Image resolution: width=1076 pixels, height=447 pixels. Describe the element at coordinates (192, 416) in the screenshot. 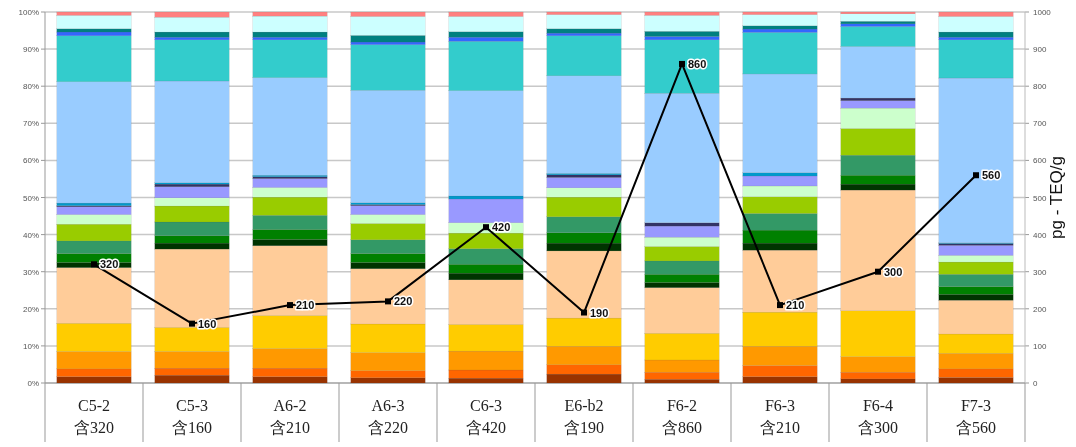

I see `x-tick-label: C5-3 含160` at that location.